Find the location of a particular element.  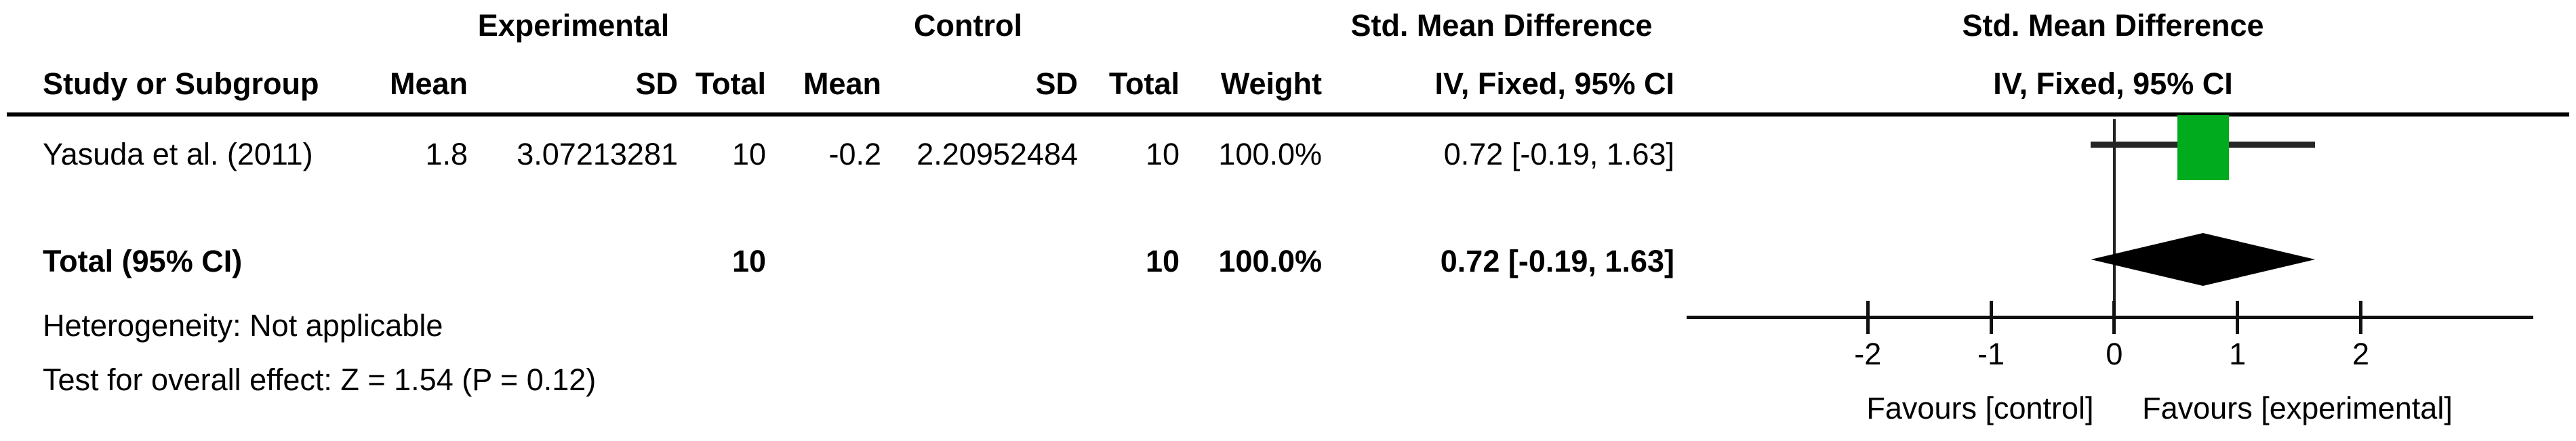

favours-experimental-label: Favours [experimental] is located at coordinates (2297, 408).